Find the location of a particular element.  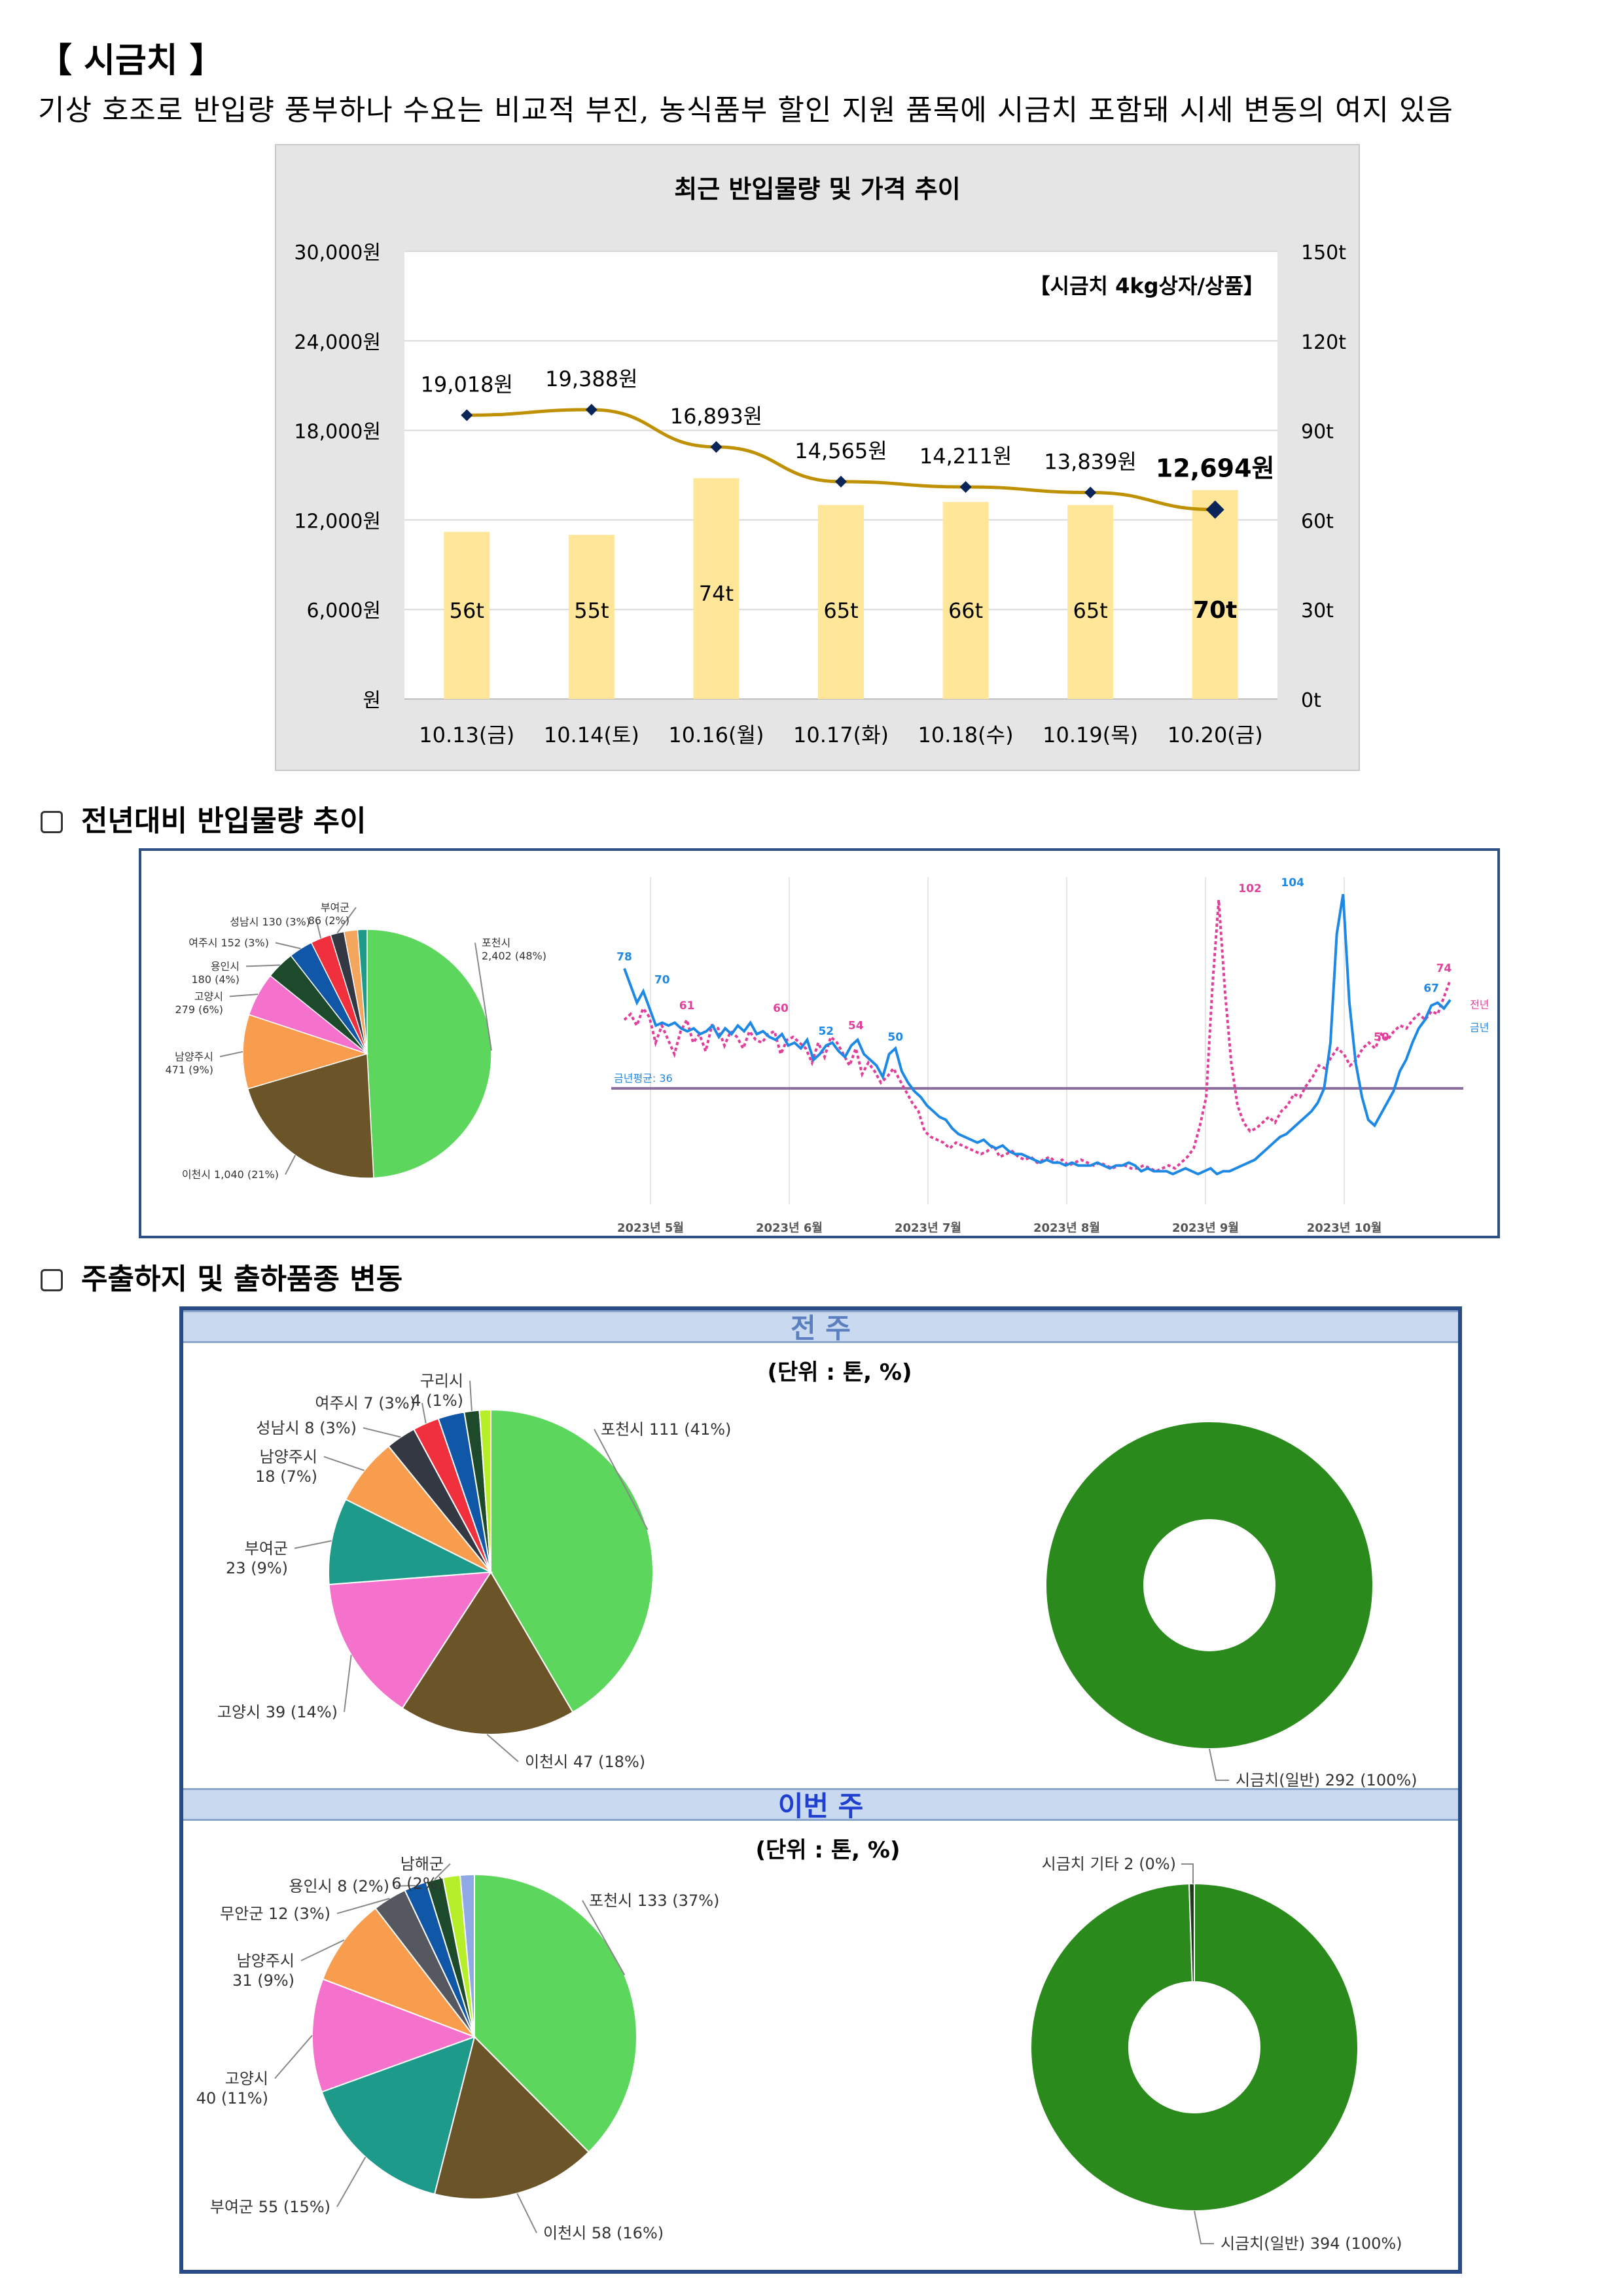

y-right-tick: 90t is located at coordinates (1317, 432).